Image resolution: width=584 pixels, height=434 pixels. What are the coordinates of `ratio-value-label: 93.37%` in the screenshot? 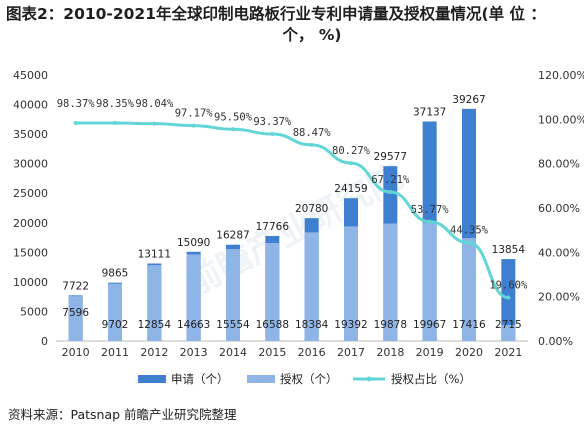 It's located at (272, 122).